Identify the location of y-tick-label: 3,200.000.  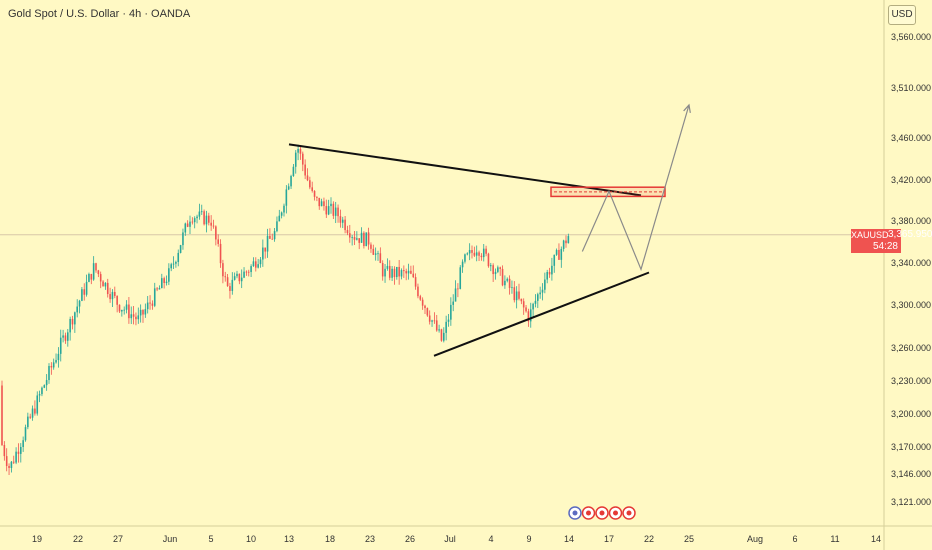
(911, 414).